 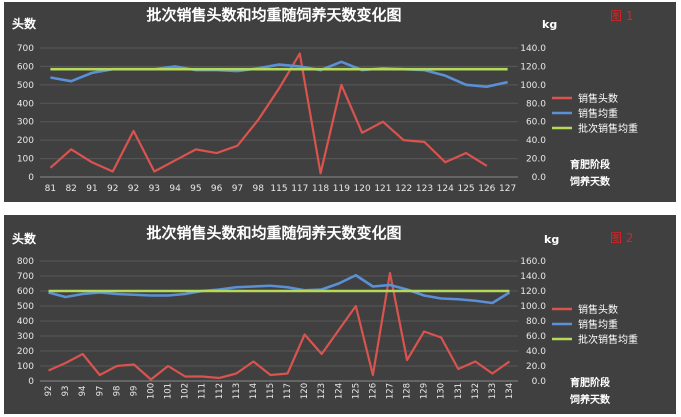 I want to click on x-tick-label: 134, so click(x=510, y=391).